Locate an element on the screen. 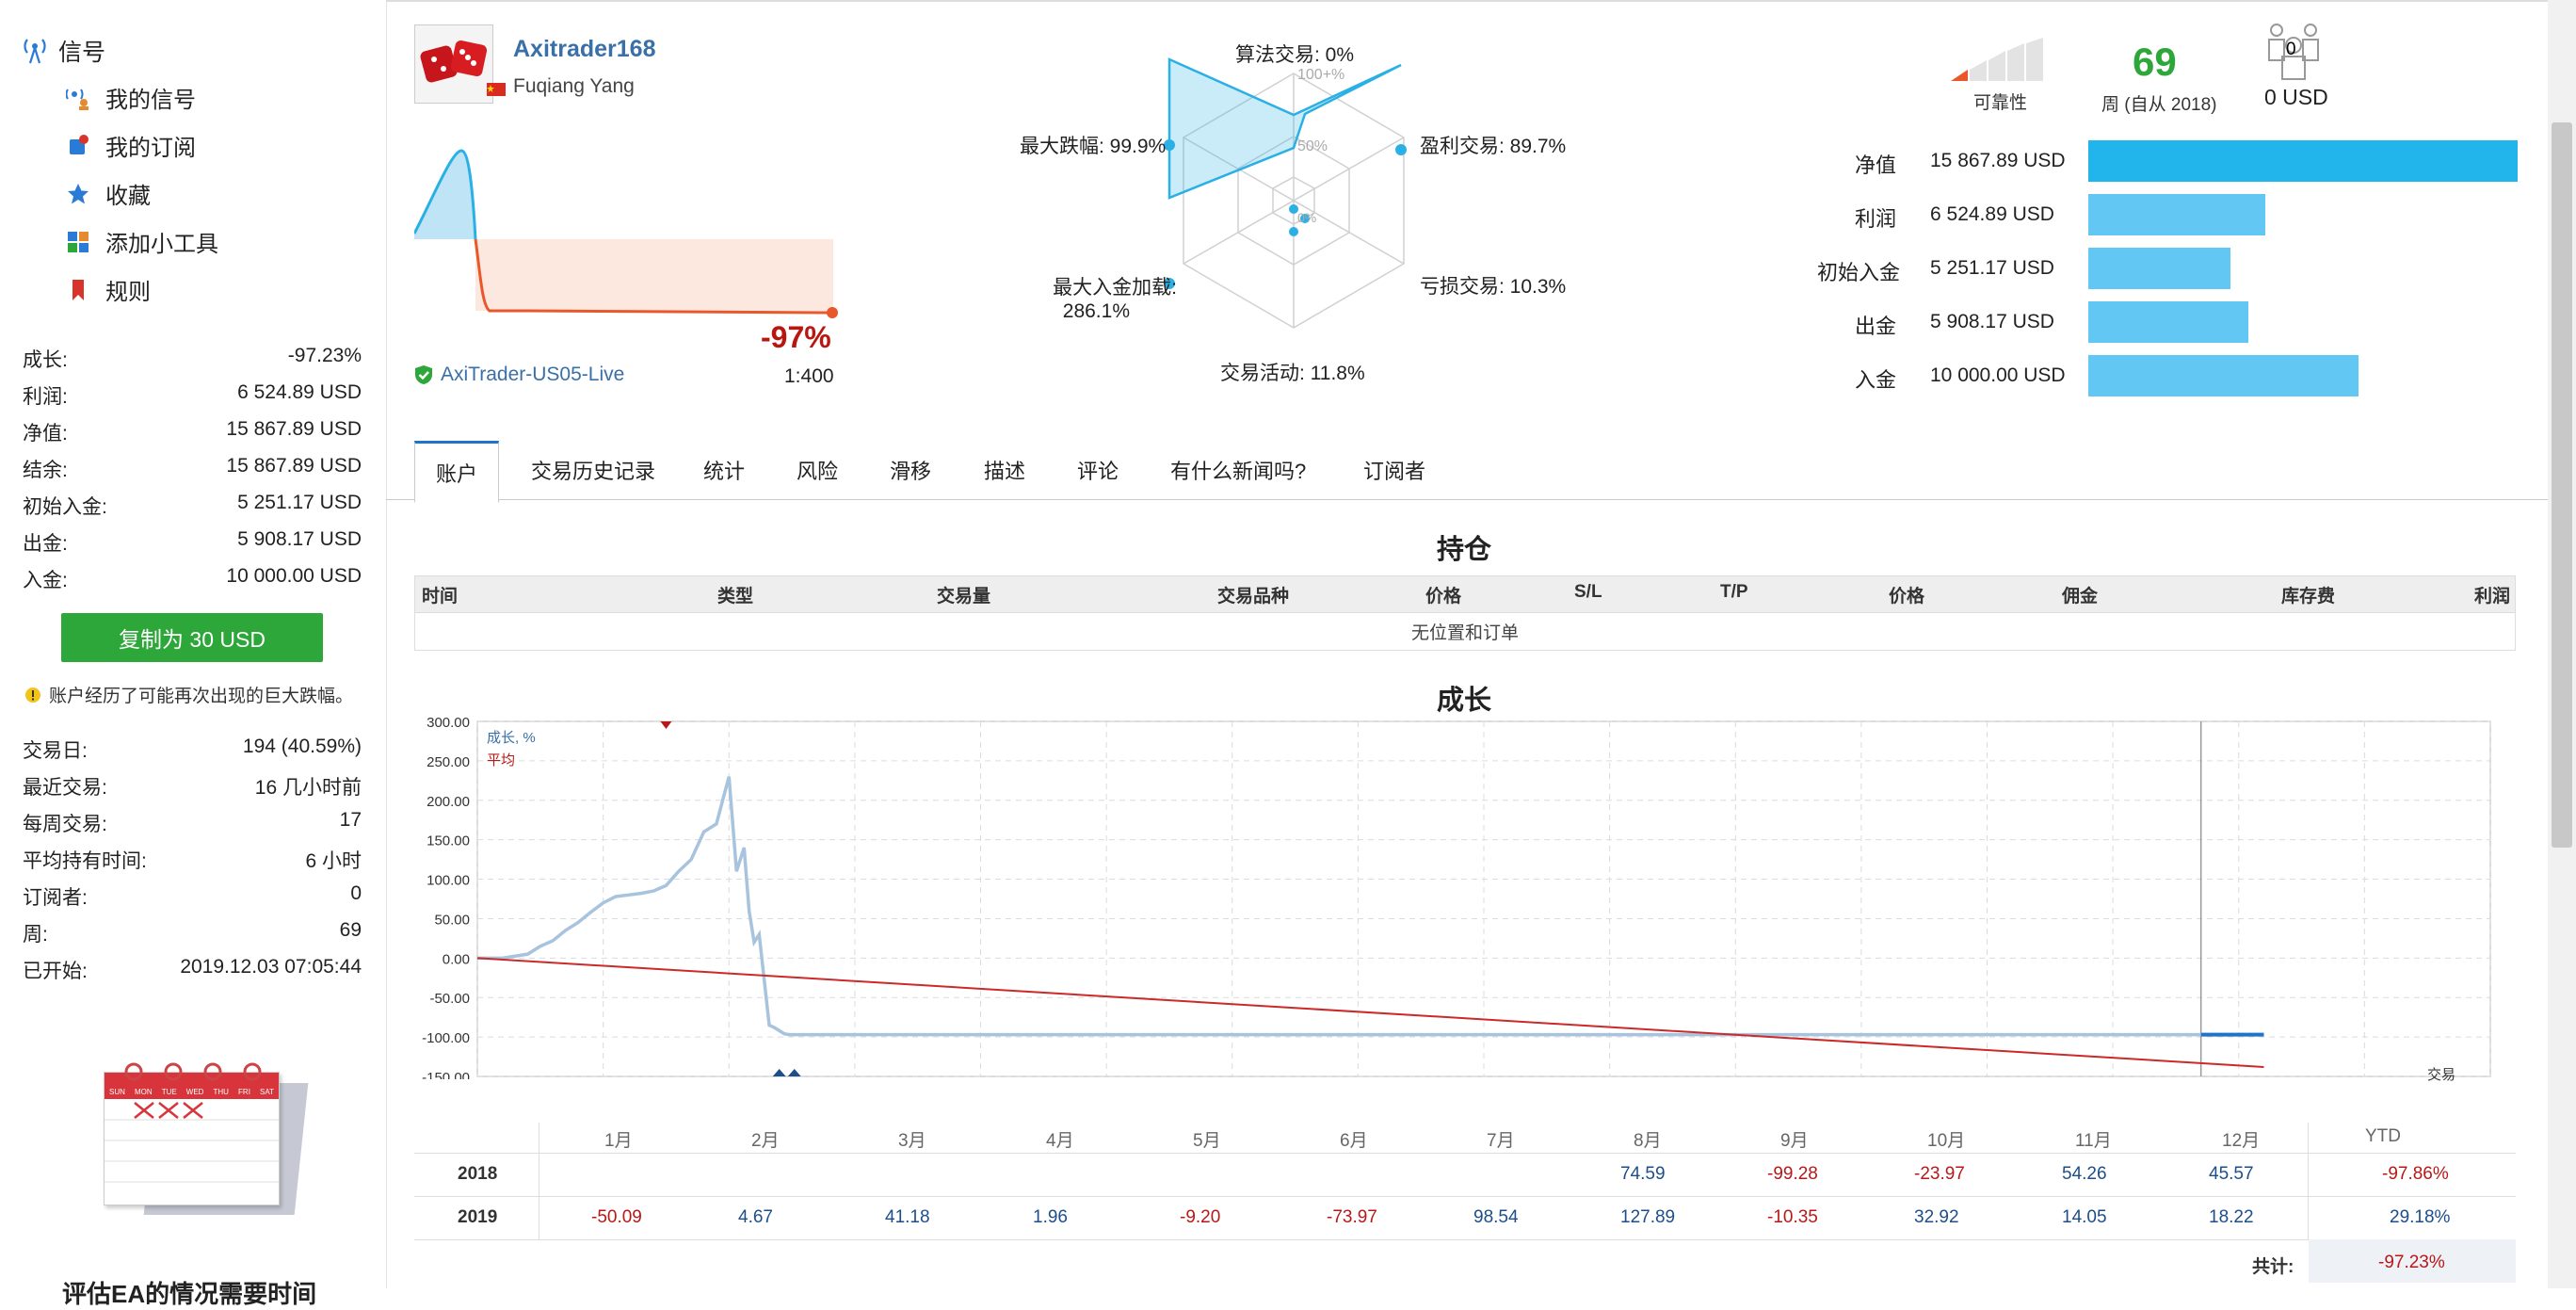 The height and width of the screenshot is (1310, 2576). tab-description: 描述 is located at coordinates (1005, 471).